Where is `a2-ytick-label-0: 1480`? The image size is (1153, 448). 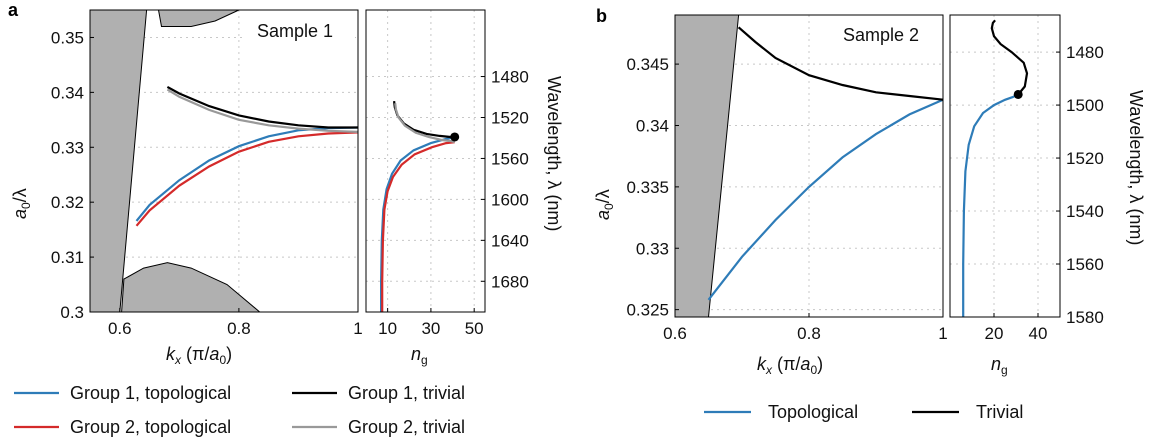
a2-ytick-label-0: 1480 is located at coordinates (510, 77).